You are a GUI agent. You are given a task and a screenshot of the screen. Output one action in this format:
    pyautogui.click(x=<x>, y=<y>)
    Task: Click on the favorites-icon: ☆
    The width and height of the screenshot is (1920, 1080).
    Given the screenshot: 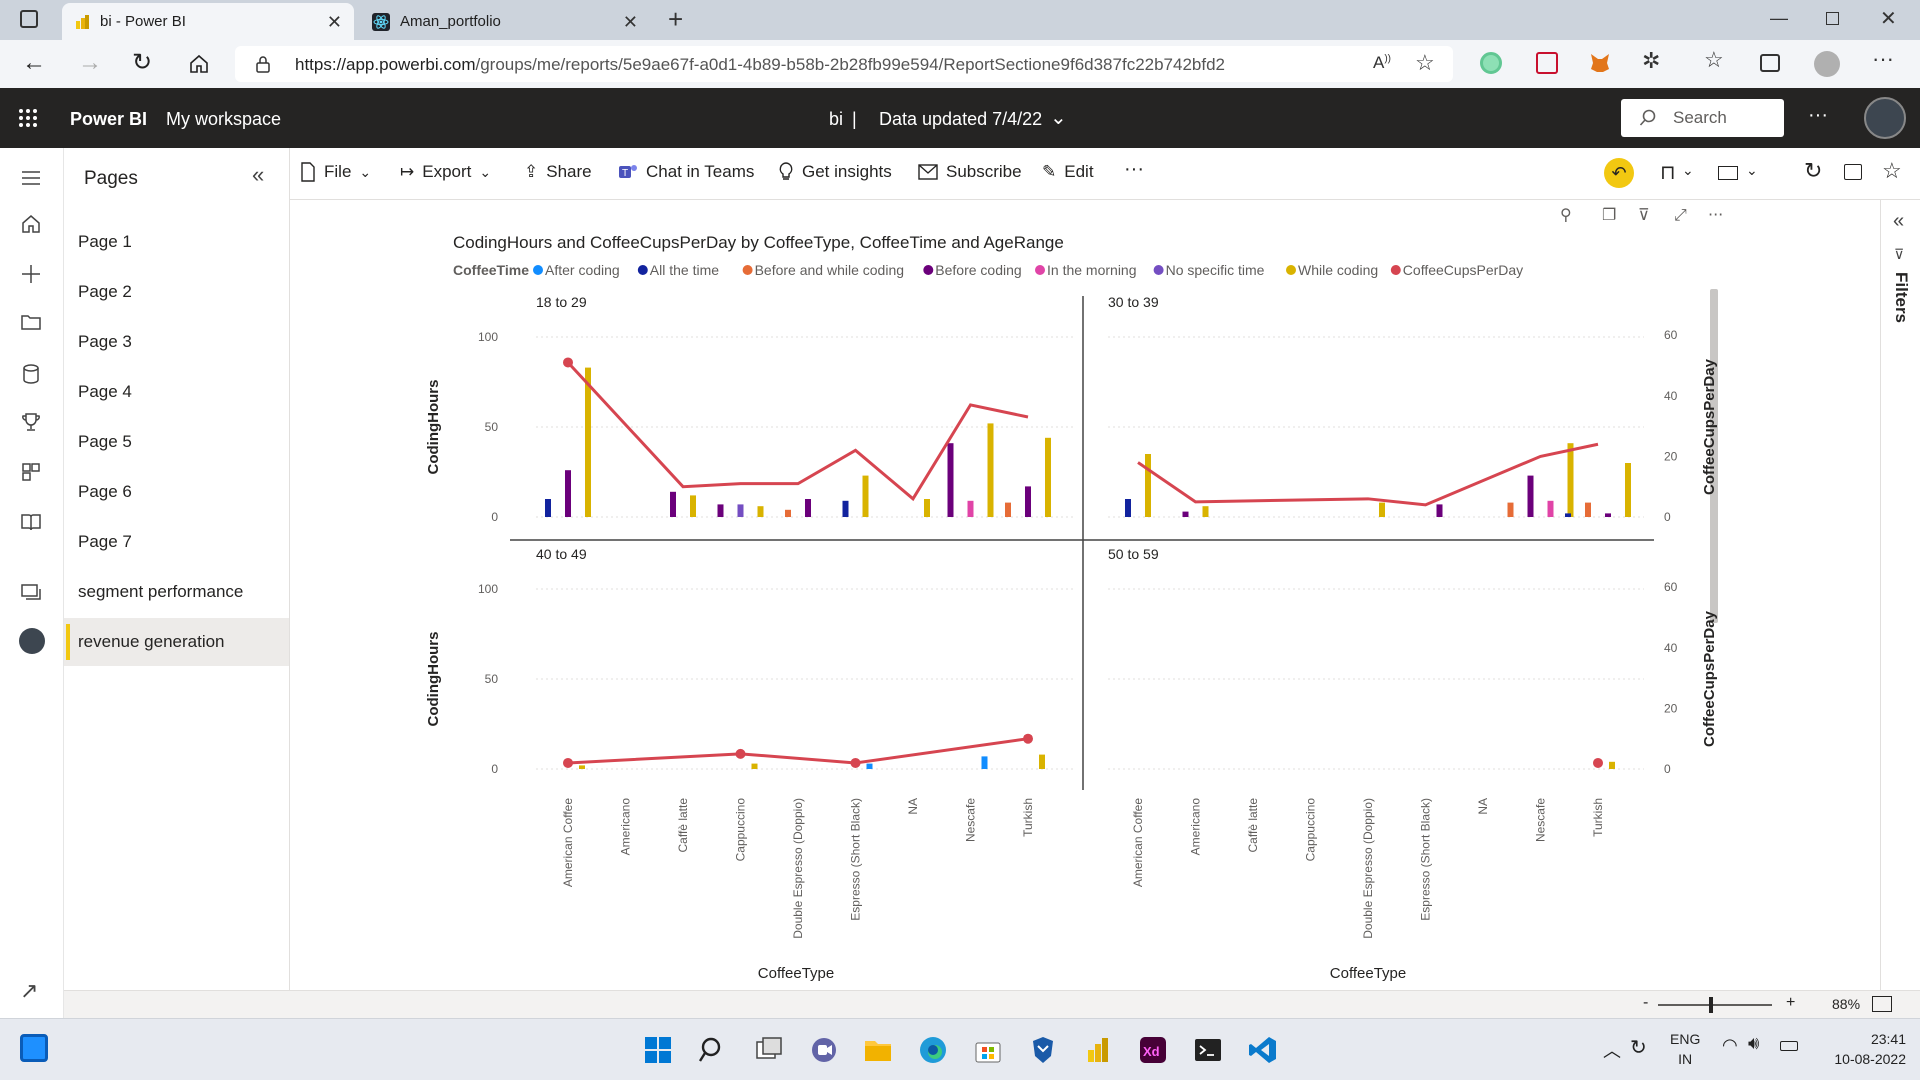 What is the action you would take?
    pyautogui.click(x=1714, y=59)
    